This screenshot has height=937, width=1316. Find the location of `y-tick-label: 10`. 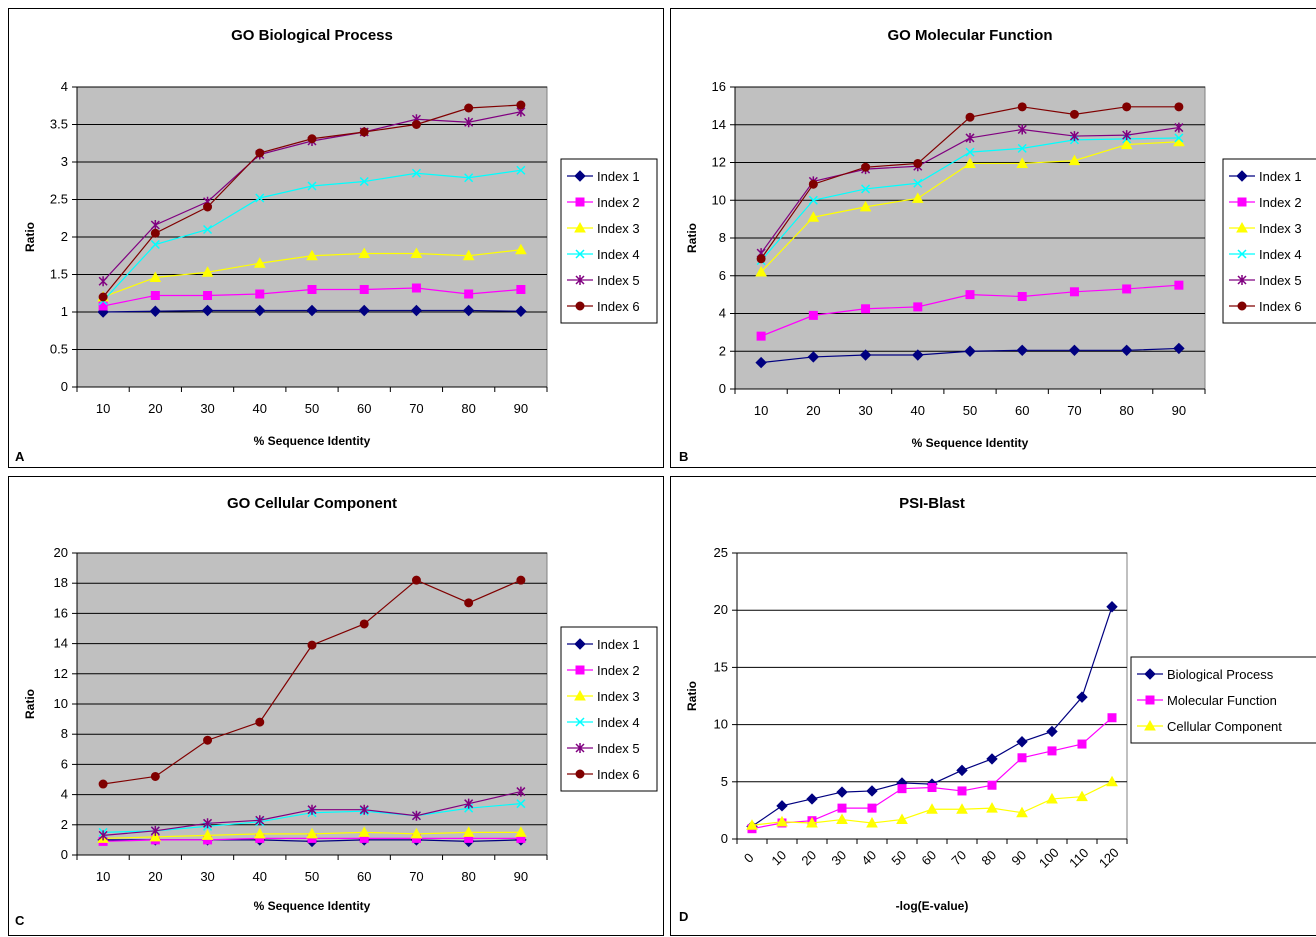

y-tick-label: 10 is located at coordinates (61, 703).